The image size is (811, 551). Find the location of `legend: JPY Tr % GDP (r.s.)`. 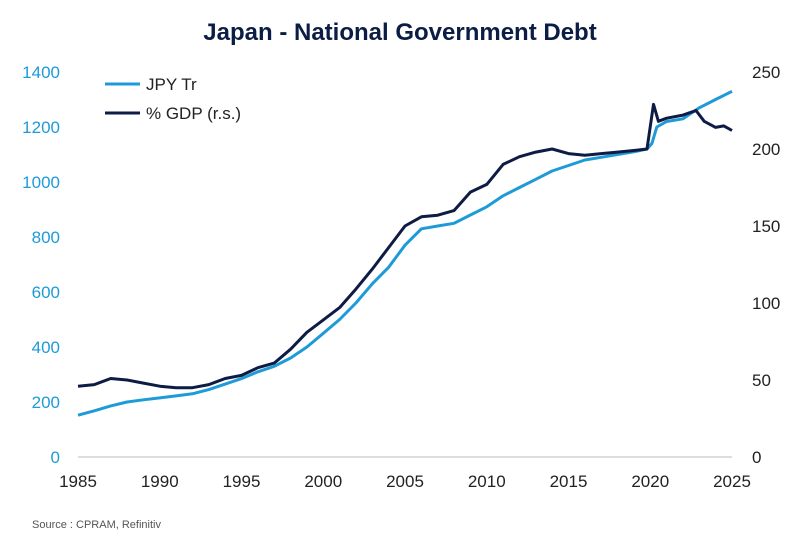

legend: JPY Tr % GDP (r.s.) is located at coordinates (173, 99).